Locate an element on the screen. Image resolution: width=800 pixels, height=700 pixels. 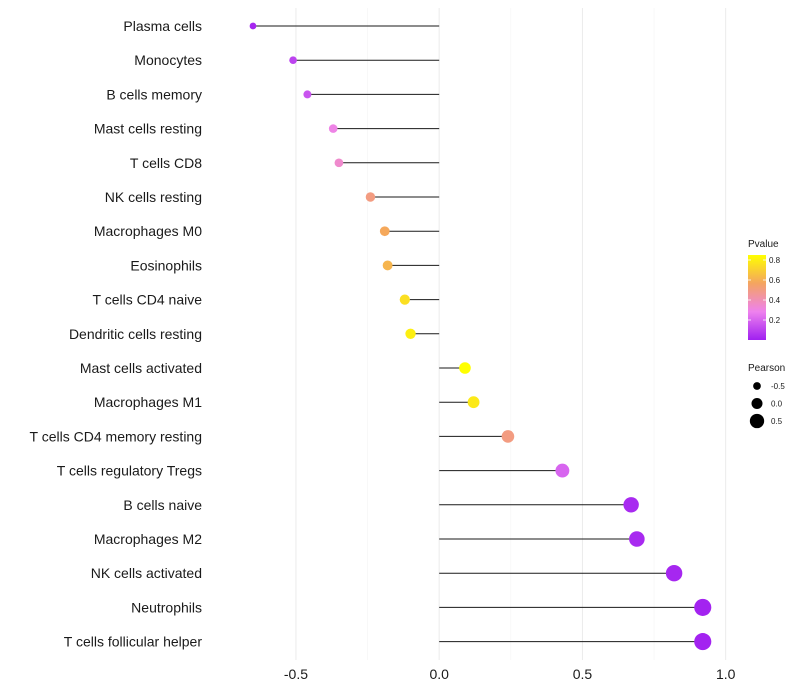
category-label: T cells CD8 is located at coordinates (166, 163).